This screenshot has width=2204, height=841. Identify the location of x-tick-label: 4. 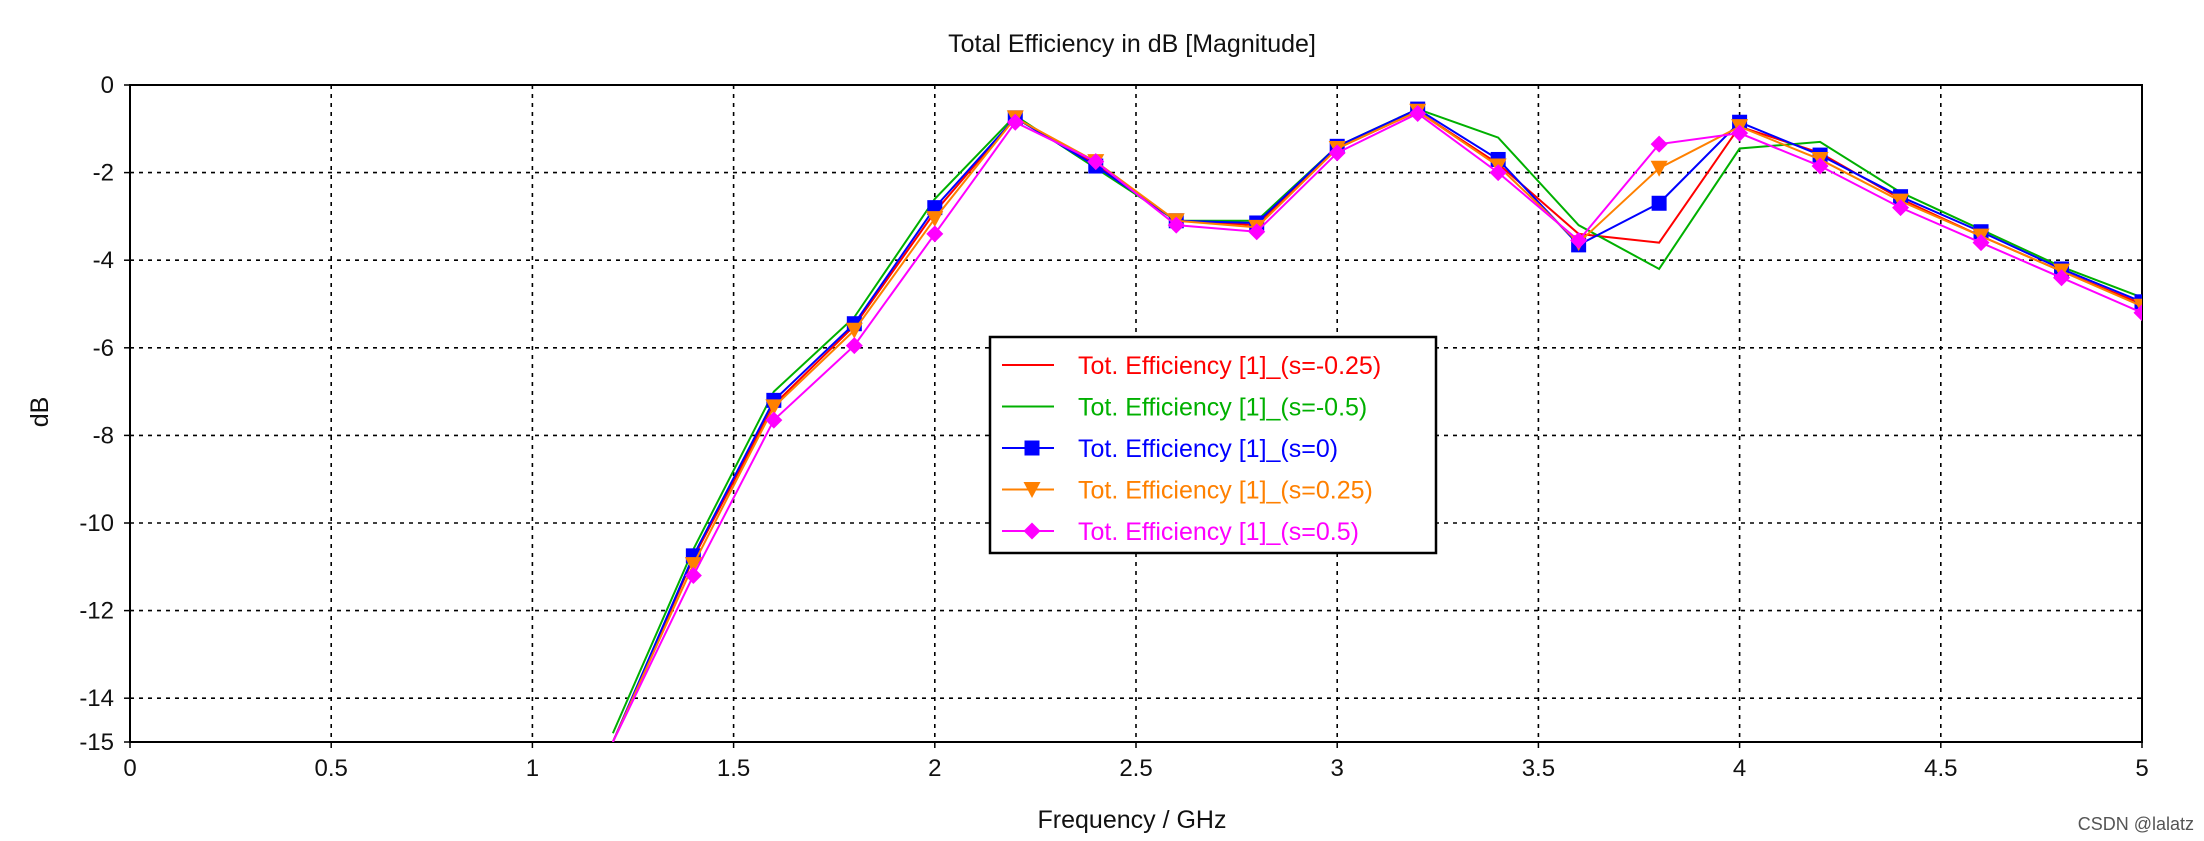
(1739, 768).